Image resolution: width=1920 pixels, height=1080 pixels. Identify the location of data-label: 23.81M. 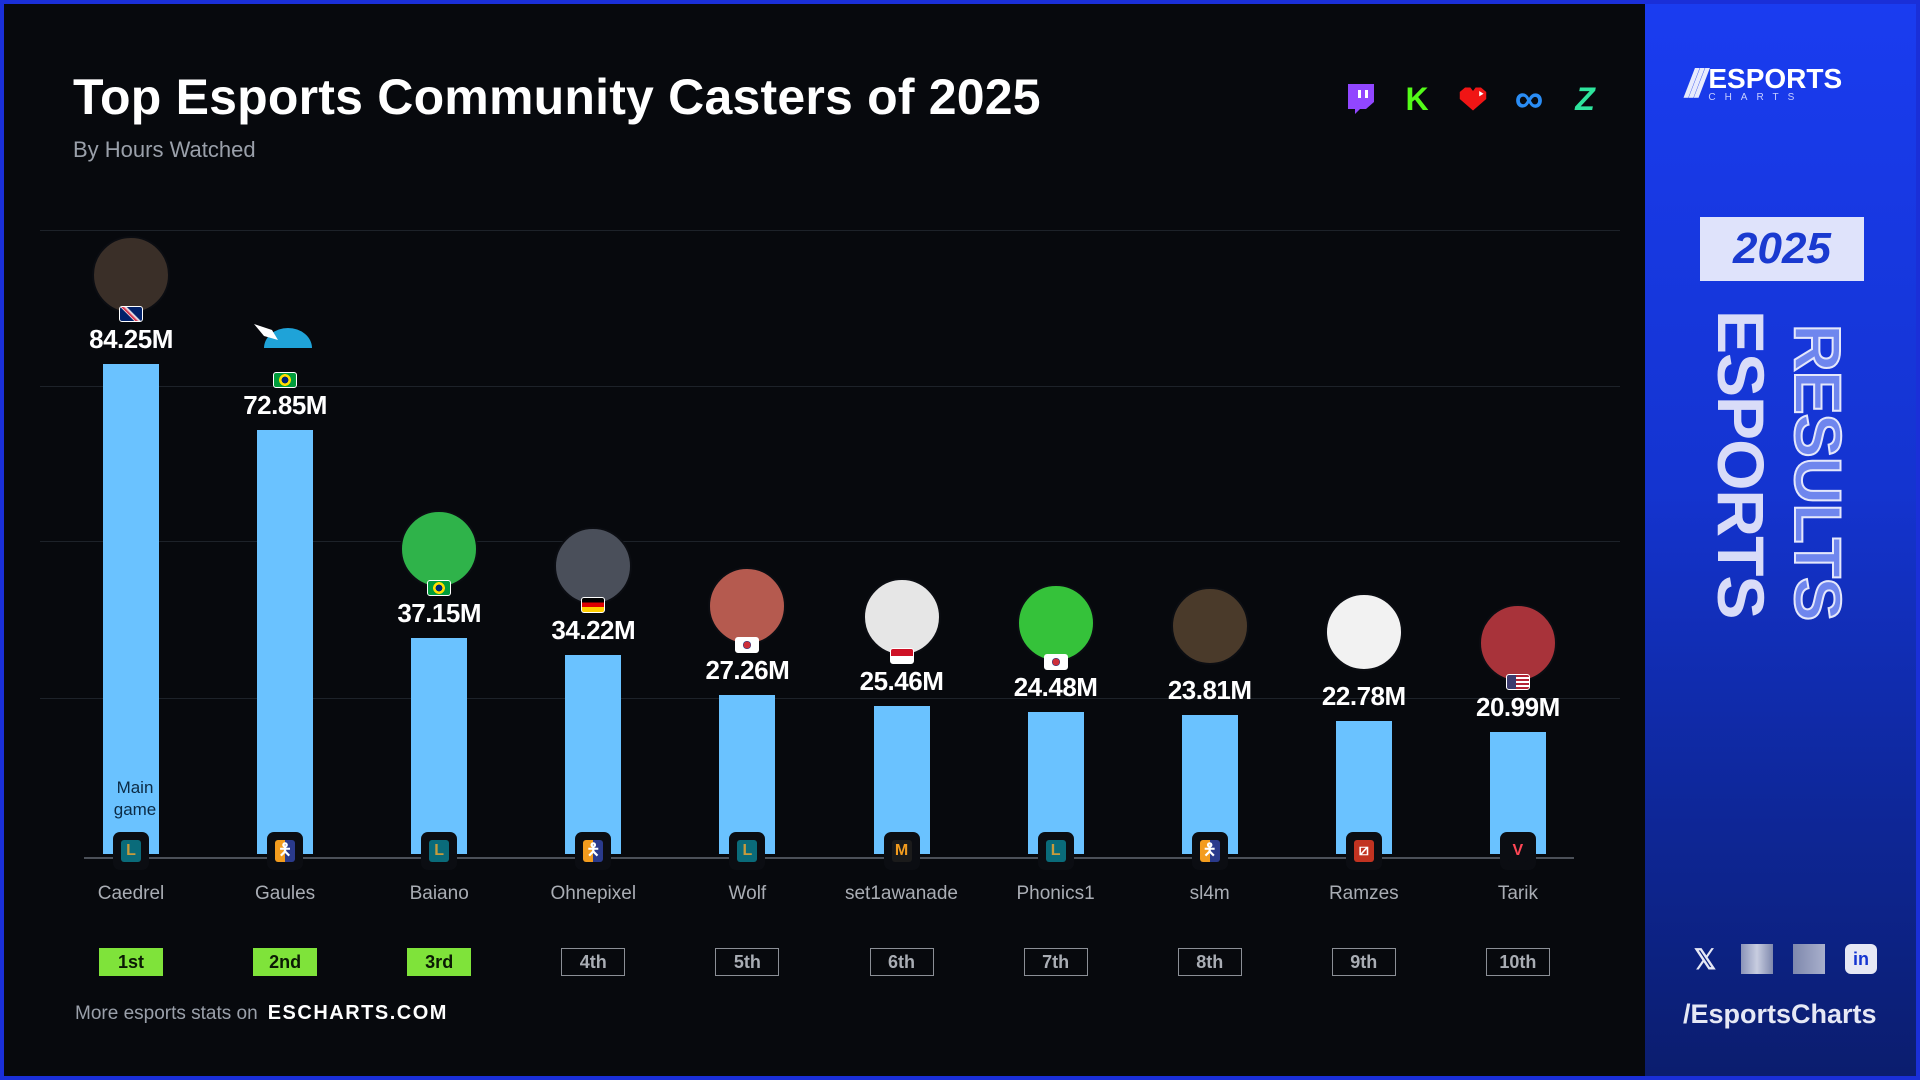
(1209, 690).